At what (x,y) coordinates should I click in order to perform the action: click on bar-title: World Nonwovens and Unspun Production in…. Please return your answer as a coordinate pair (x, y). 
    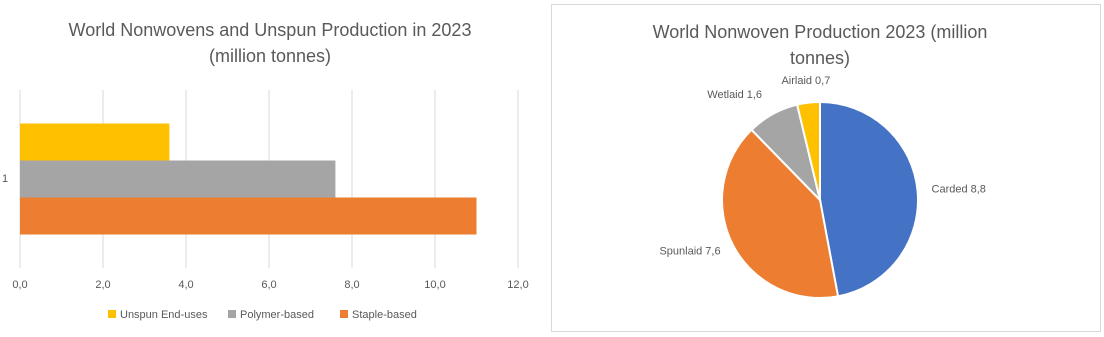
    Looking at the image, I should click on (270, 43).